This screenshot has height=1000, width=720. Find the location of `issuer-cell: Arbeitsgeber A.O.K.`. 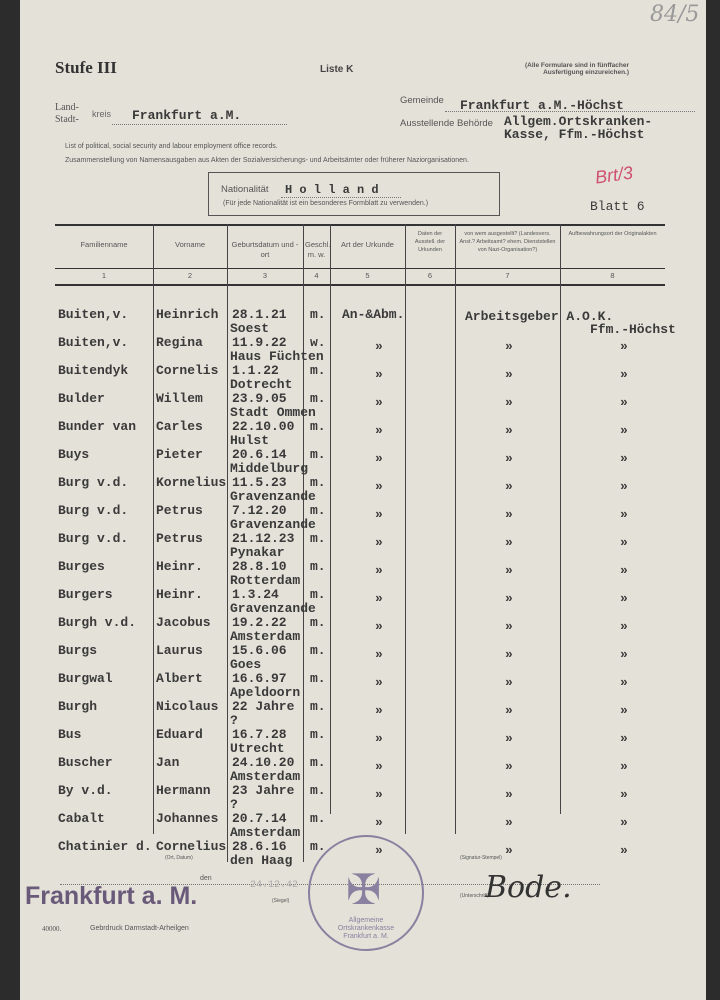

issuer-cell: Arbeitsgeber A.O.K. is located at coordinates (539, 316).